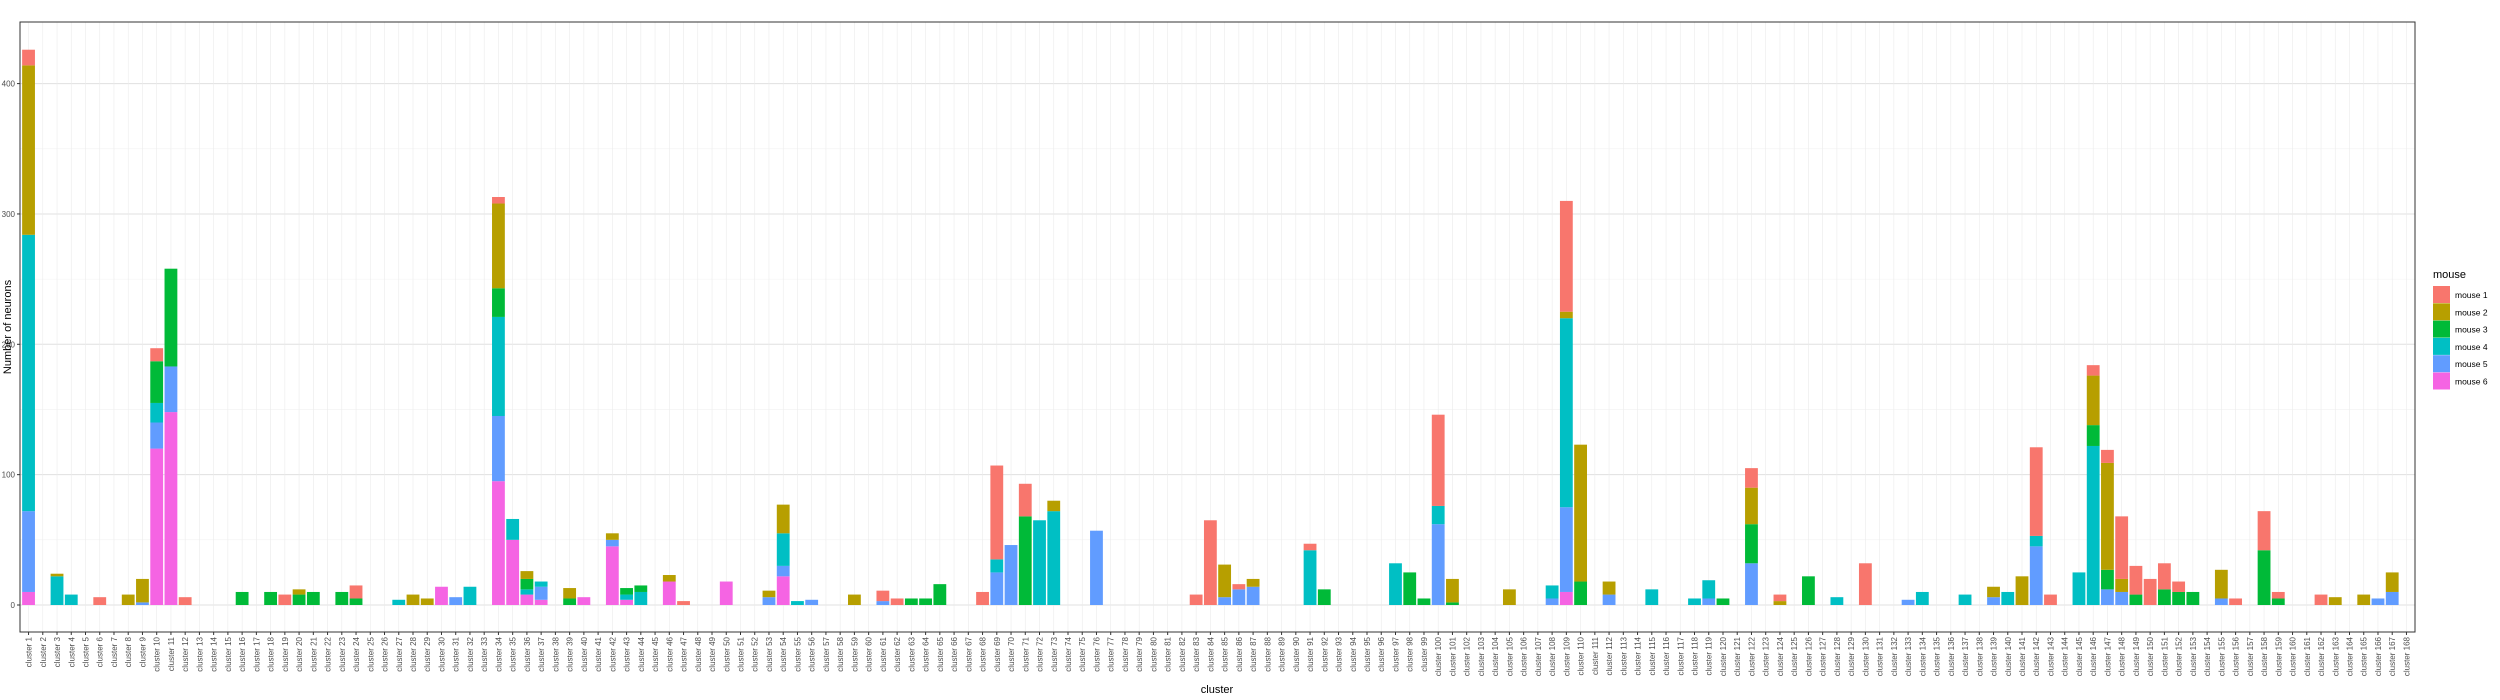  I want to click on x-tick-label: cluster 89, so click(1282, 653).